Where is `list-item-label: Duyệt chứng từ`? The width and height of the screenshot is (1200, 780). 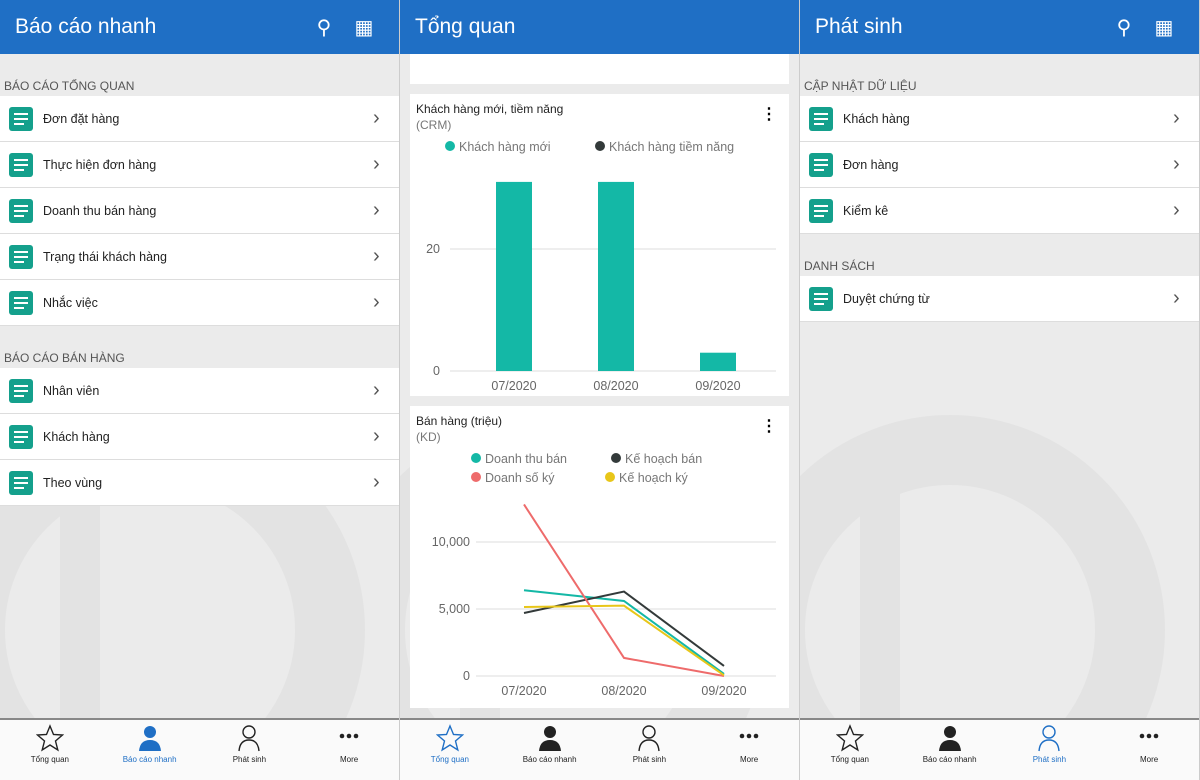
list-item-label: Duyệt chứng từ is located at coordinates (886, 298).